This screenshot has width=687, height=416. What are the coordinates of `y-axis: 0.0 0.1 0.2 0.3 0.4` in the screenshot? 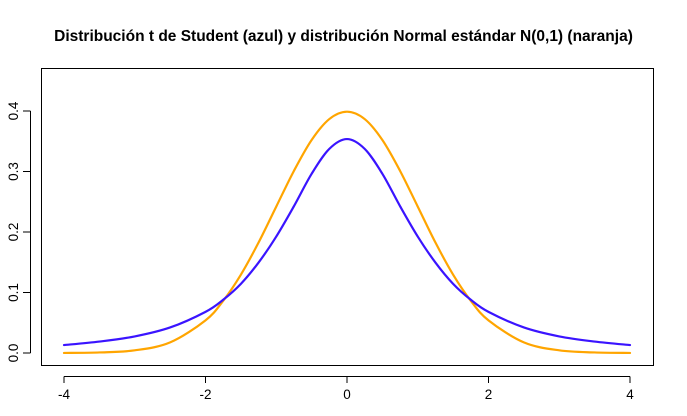 It's located at (18, 231).